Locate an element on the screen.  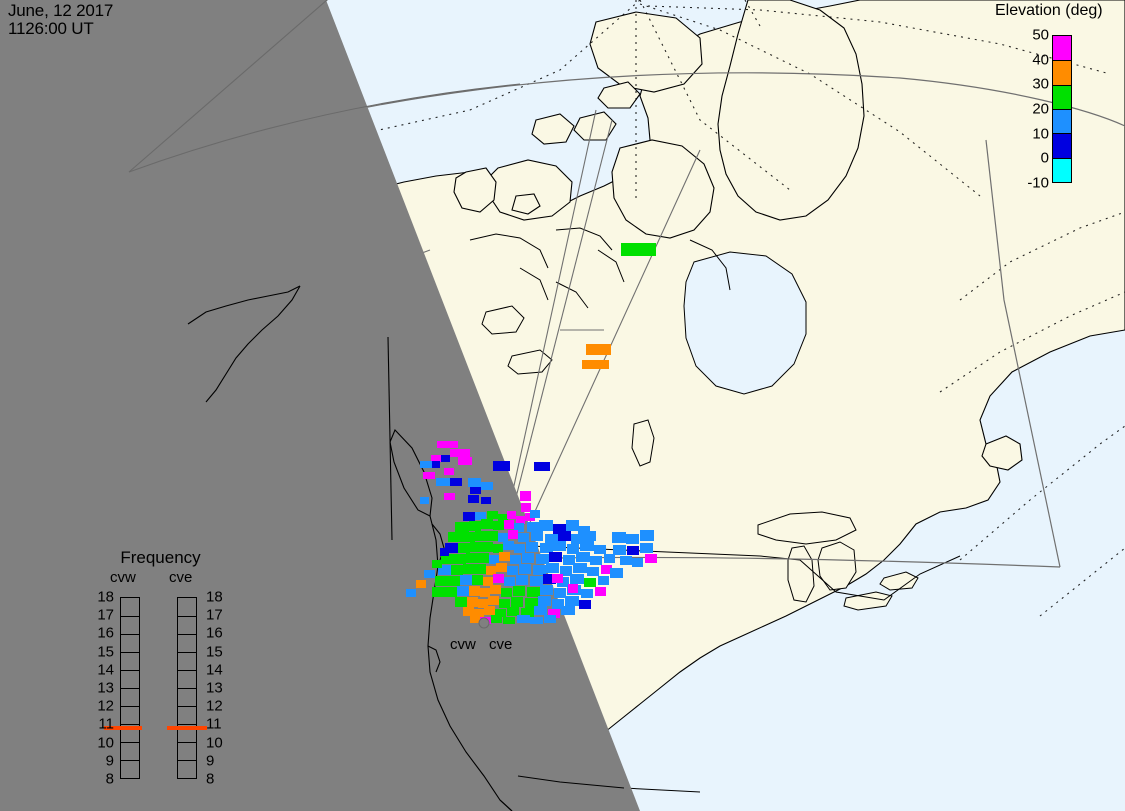
baffin-island is located at coordinates (663, 189).